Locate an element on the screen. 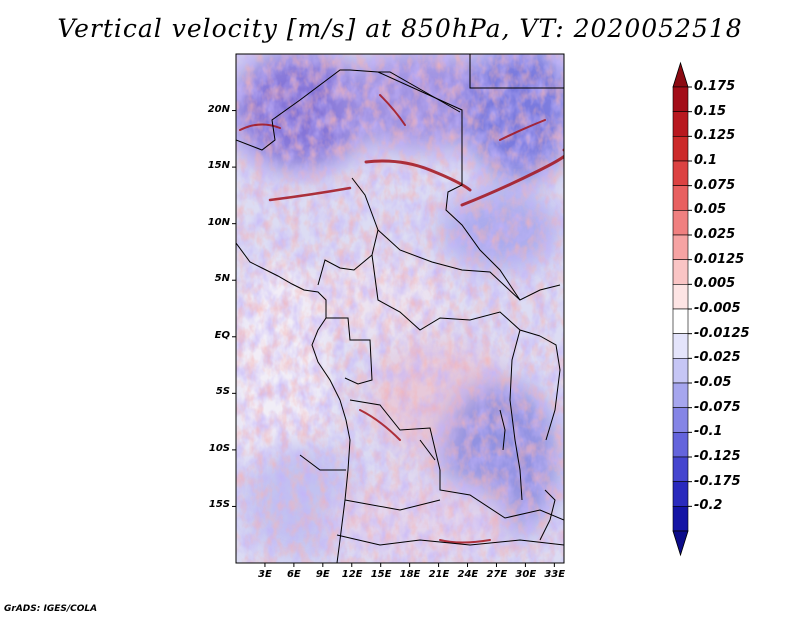  lon-tick-label: 12E is located at coordinates (352, 574).